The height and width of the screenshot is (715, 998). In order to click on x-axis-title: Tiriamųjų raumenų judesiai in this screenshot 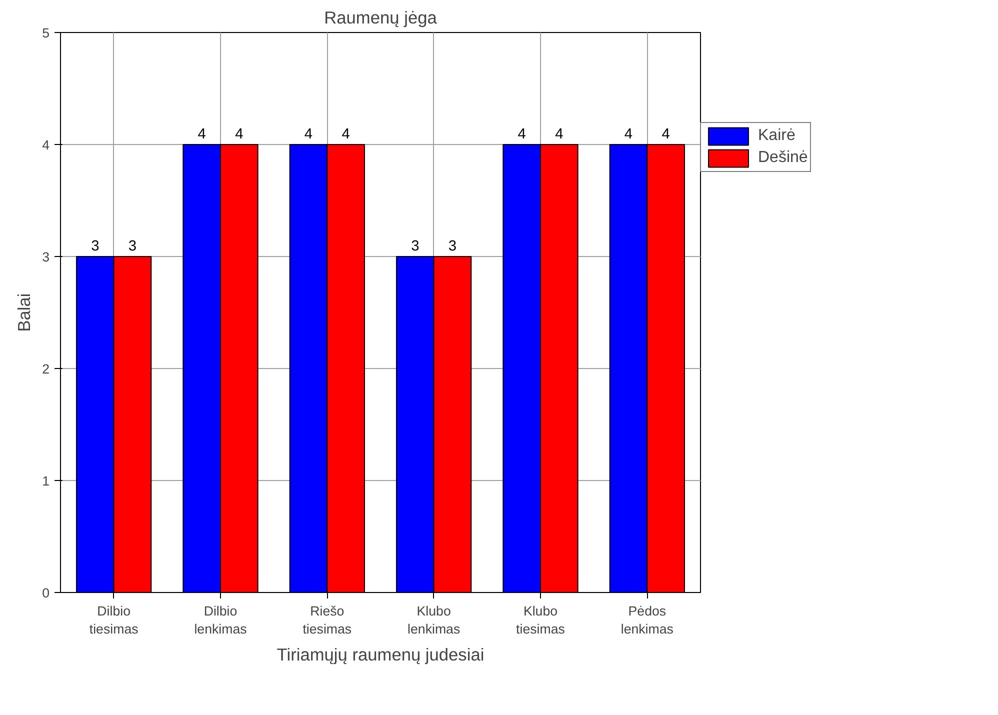, I will do `click(380, 654)`.